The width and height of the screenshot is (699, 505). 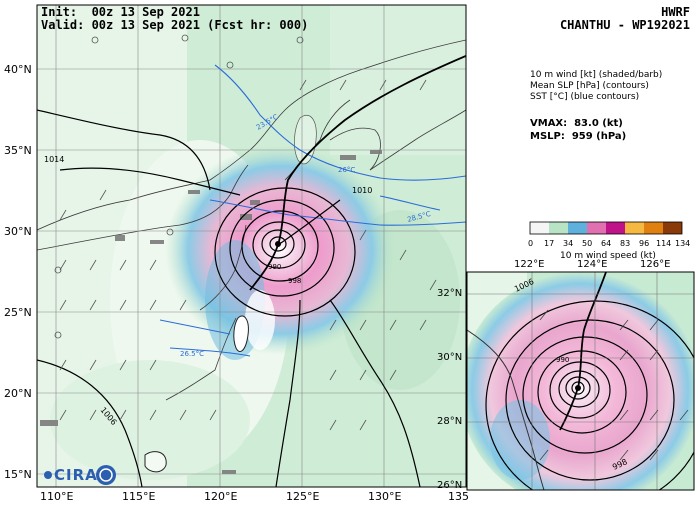 What do you see at coordinates (274, 267) in the screenshot?
I see `contour-label-990: 990` at bounding box center [274, 267].